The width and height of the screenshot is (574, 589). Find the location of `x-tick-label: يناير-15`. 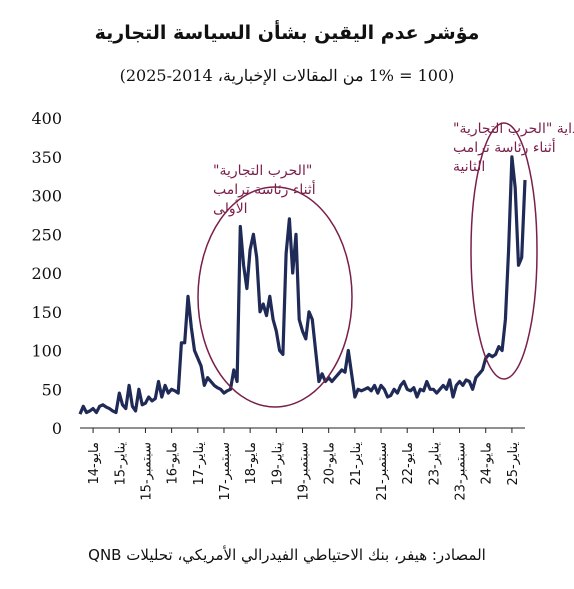

x-tick-label: يناير-15 is located at coordinates (120, 464).